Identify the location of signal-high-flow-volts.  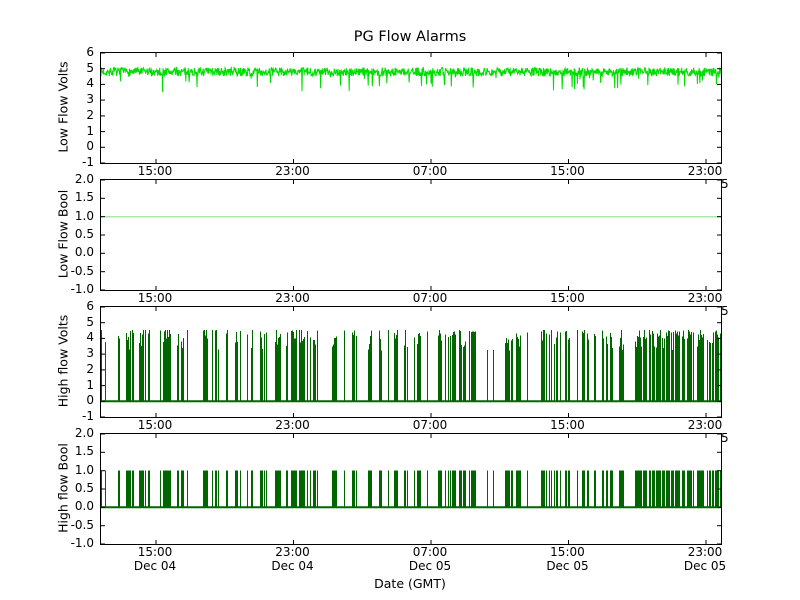
(411, 365).